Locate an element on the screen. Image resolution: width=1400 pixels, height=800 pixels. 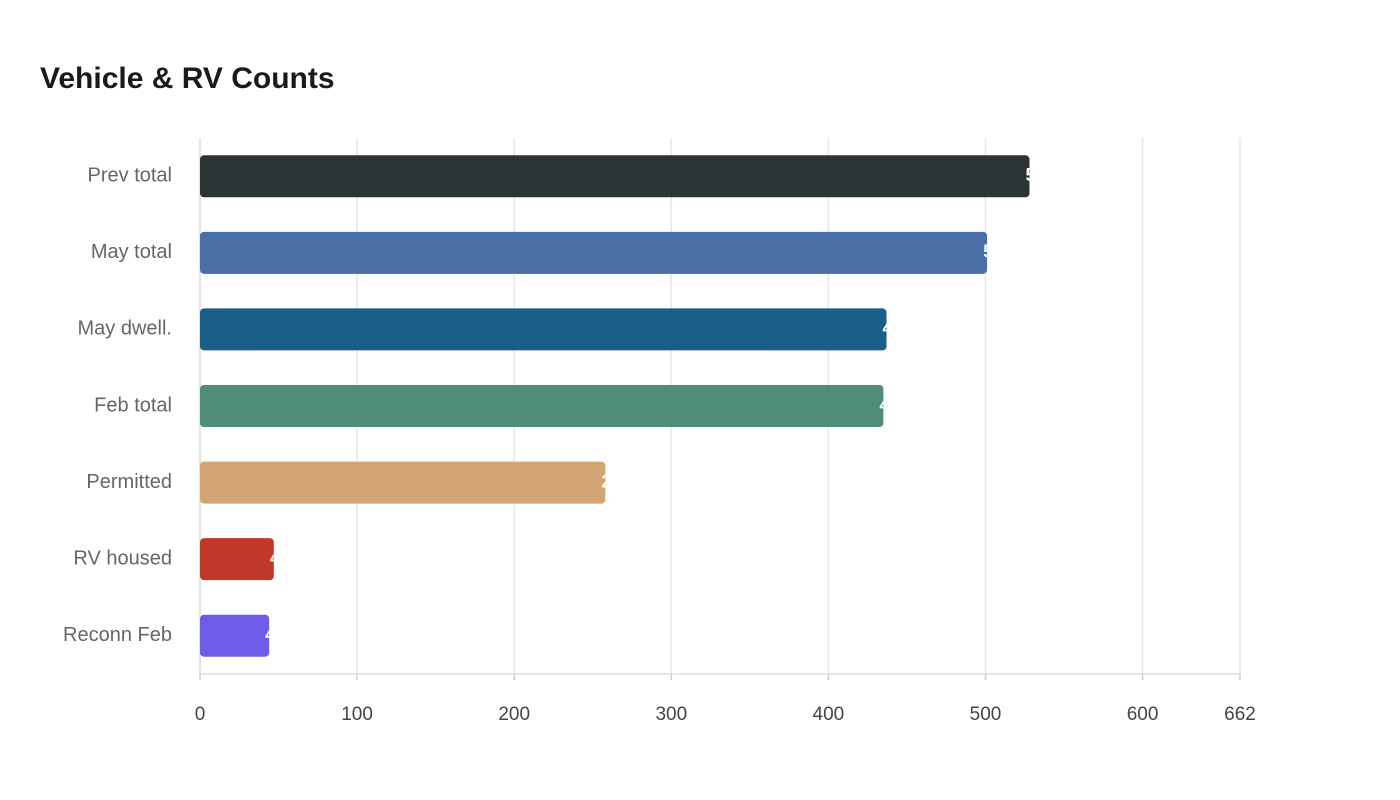
x-tick-label: 300 is located at coordinates (671, 714).